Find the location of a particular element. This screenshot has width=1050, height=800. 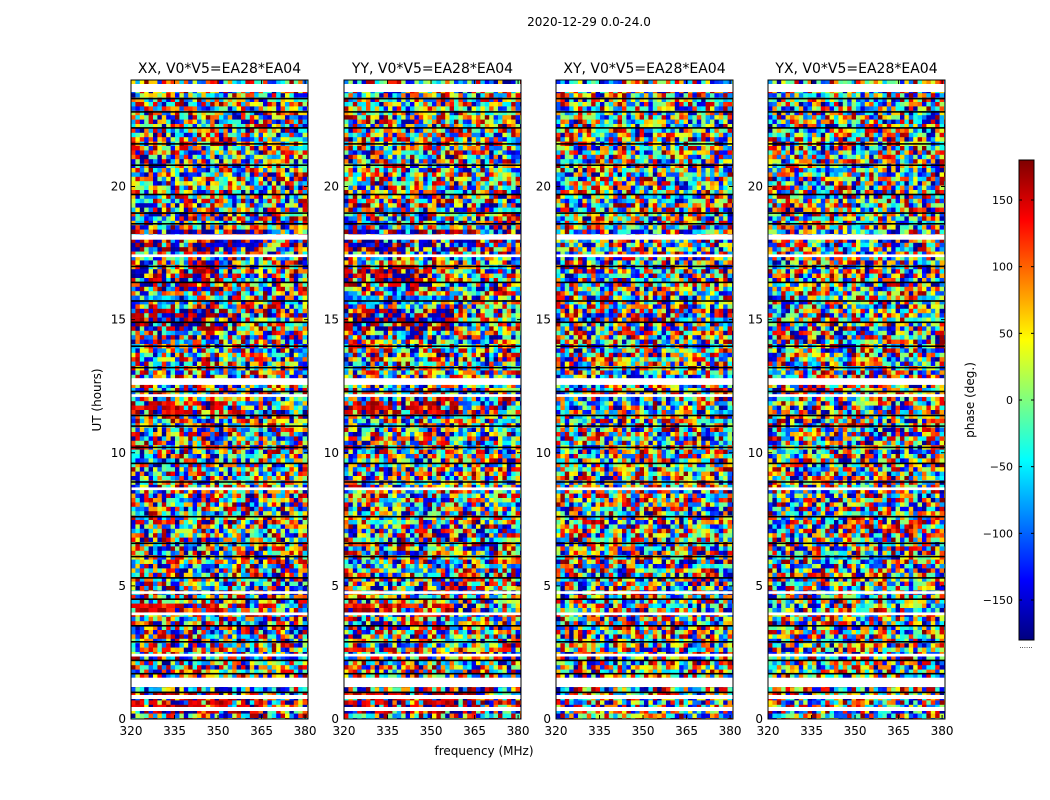

colorbar-label: phase (deg.) is located at coordinates (970, 400).